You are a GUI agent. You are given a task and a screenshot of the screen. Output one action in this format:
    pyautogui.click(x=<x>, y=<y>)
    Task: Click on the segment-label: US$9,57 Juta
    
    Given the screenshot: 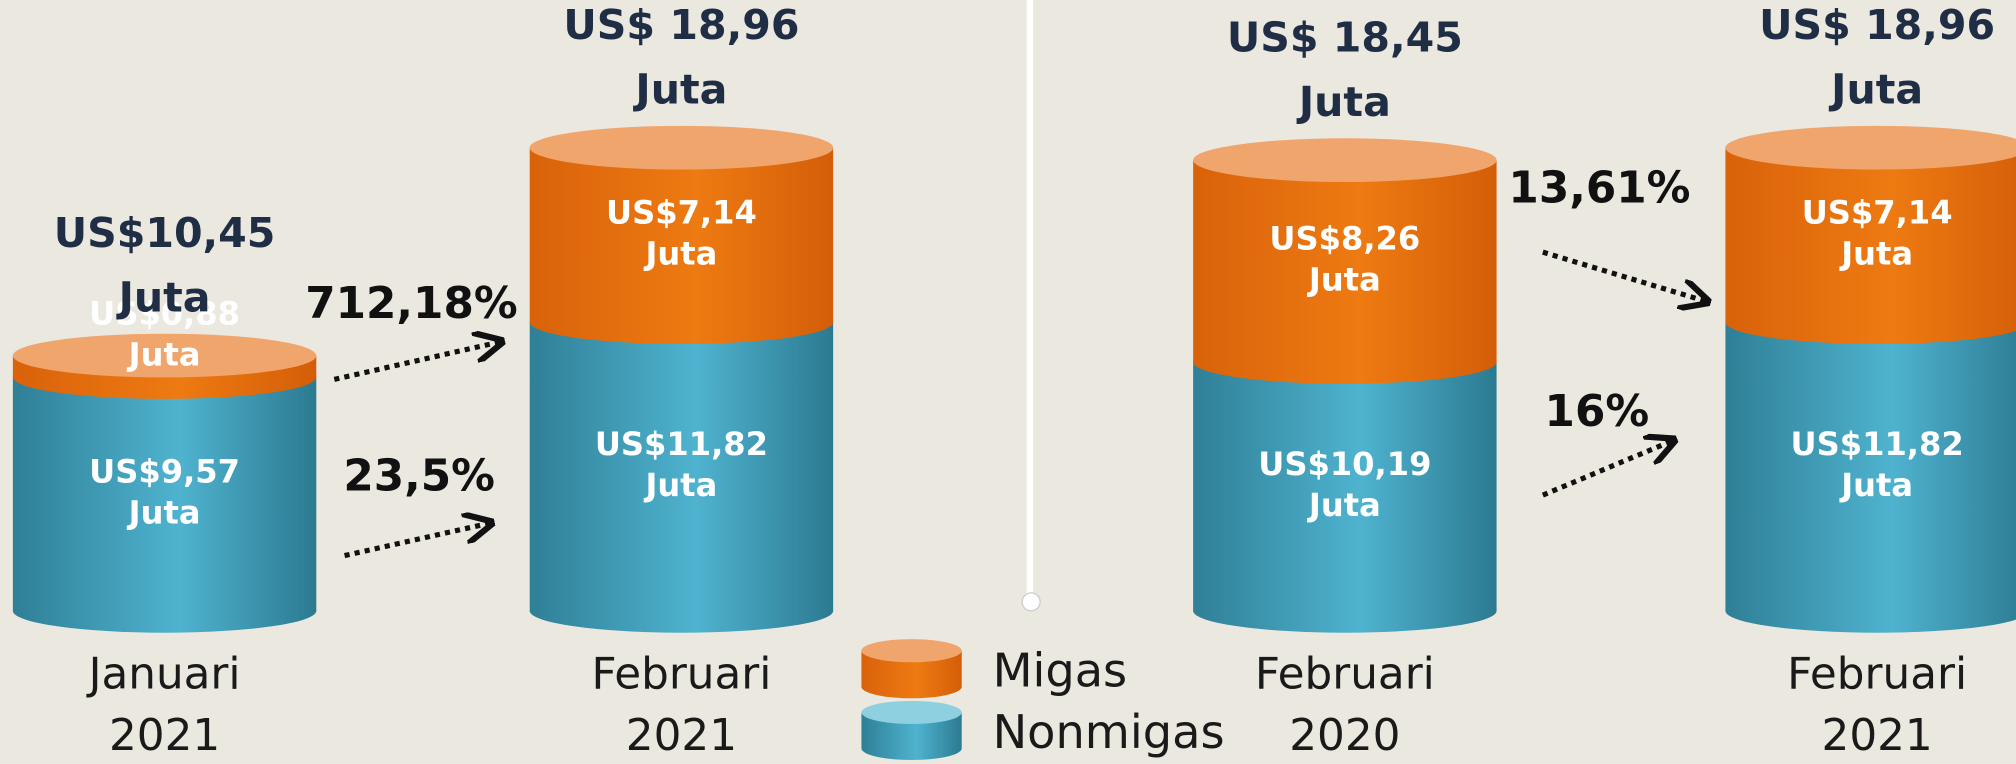 What is the action you would take?
    pyautogui.click(x=164, y=491)
    